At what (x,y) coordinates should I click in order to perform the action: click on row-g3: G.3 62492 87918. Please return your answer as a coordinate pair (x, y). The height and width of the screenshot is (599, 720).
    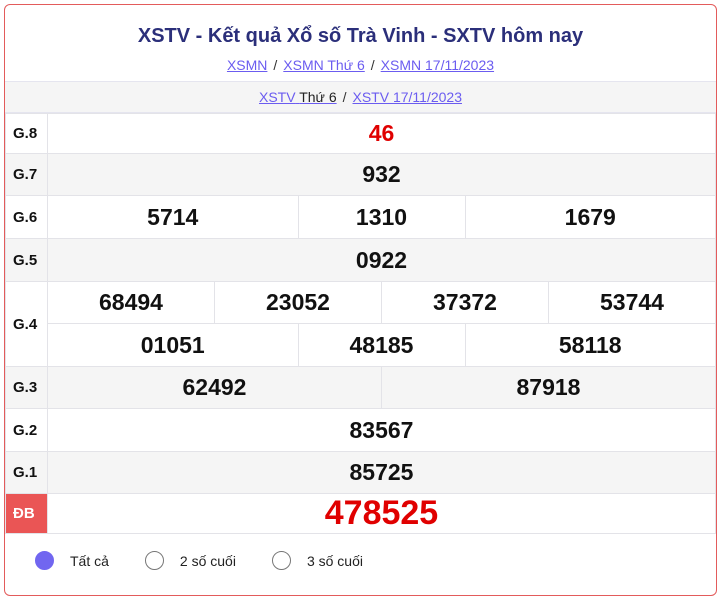
    Looking at the image, I should click on (360, 387).